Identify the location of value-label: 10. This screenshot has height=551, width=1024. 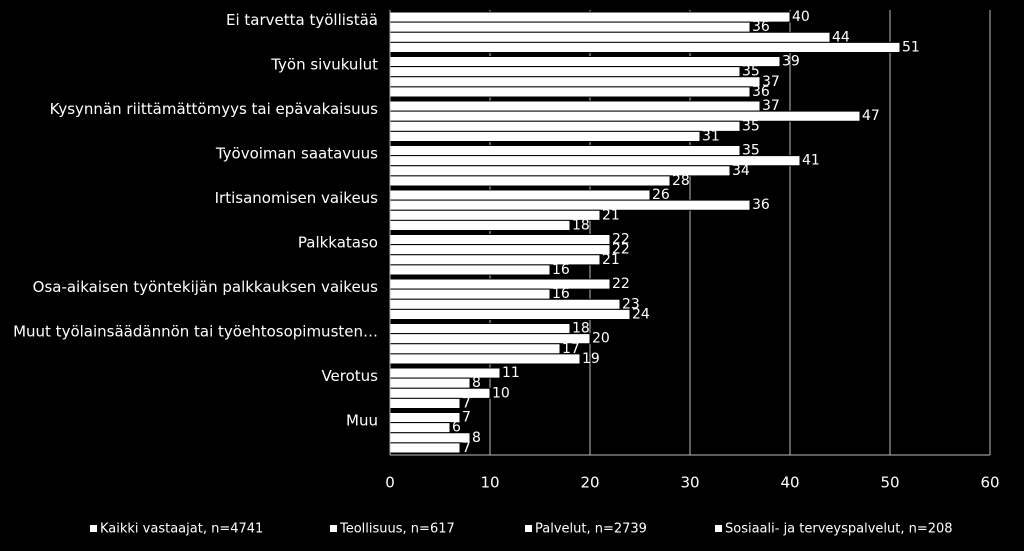
(501, 393).